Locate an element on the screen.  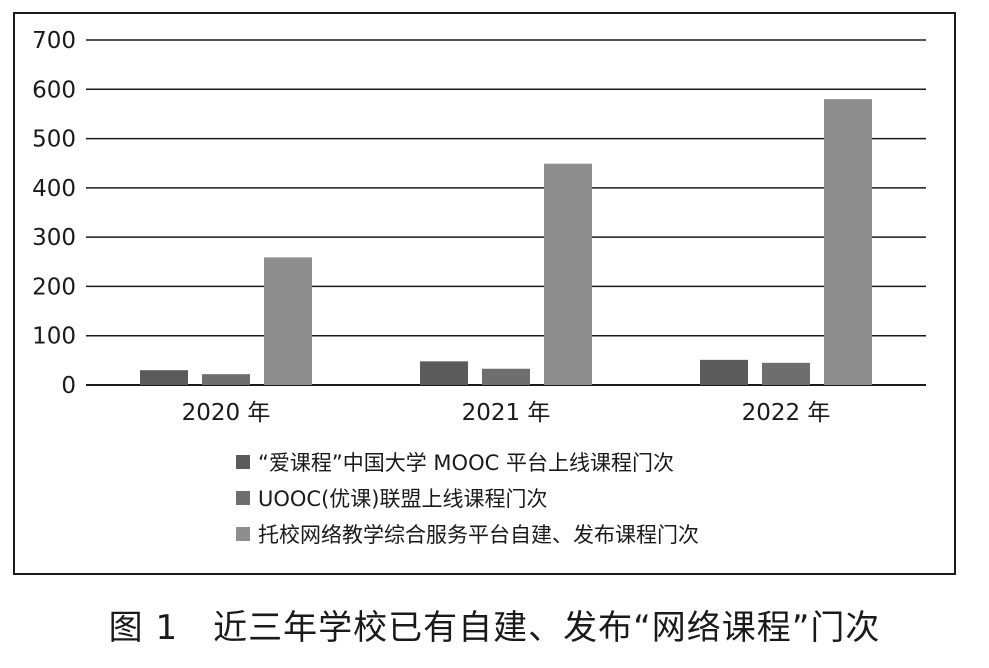
y-tick-label: 200 is located at coordinates (54, 287).